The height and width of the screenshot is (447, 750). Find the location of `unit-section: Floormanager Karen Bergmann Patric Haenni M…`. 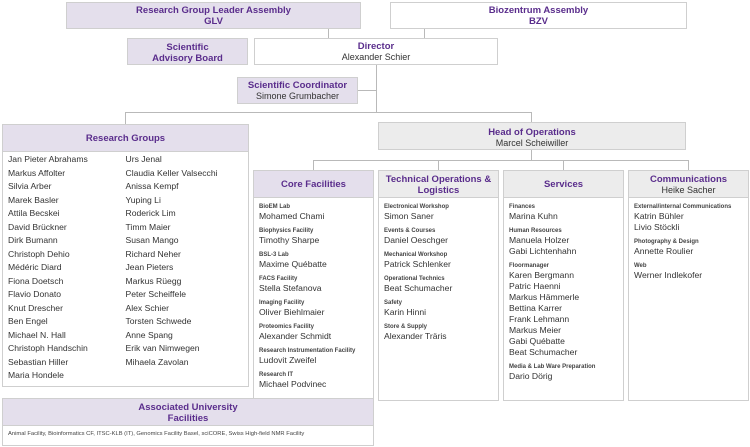

unit-section: Floormanager Karen Bergmann Patric Haenni M… is located at coordinates (563, 310).